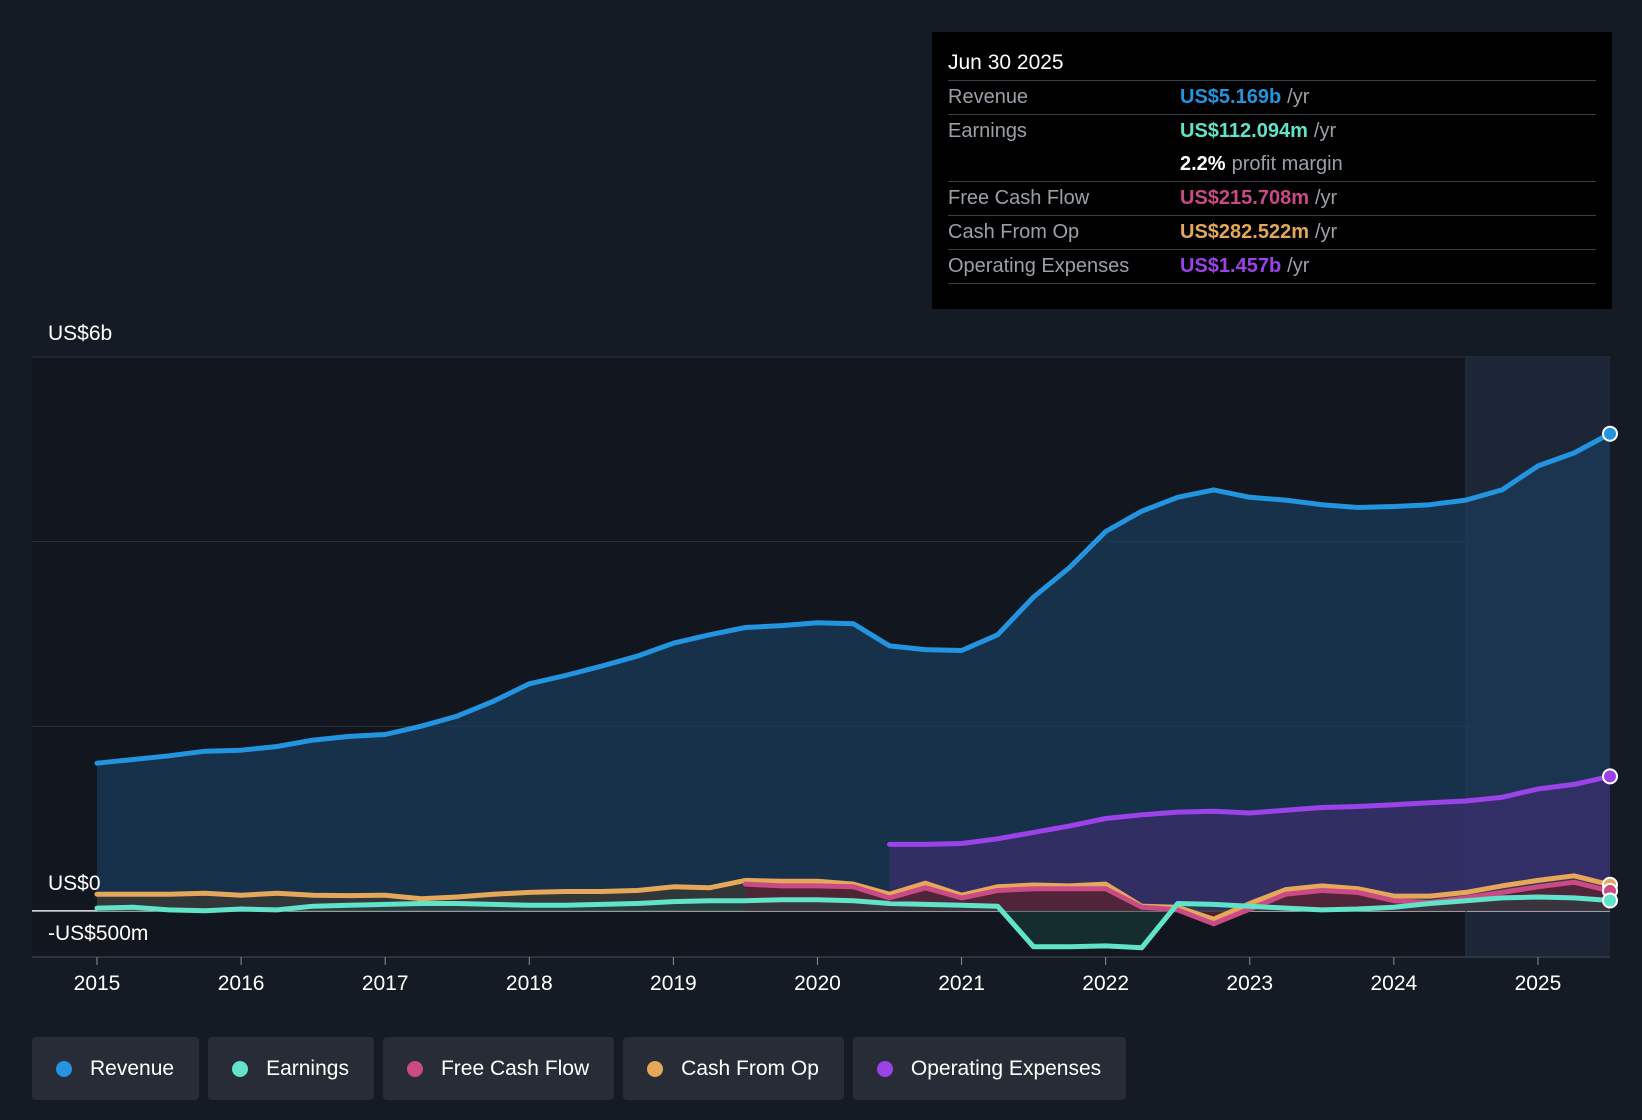 Image resolution: width=1642 pixels, height=1120 pixels. I want to click on legend-earnings: Earnings, so click(291, 1068).